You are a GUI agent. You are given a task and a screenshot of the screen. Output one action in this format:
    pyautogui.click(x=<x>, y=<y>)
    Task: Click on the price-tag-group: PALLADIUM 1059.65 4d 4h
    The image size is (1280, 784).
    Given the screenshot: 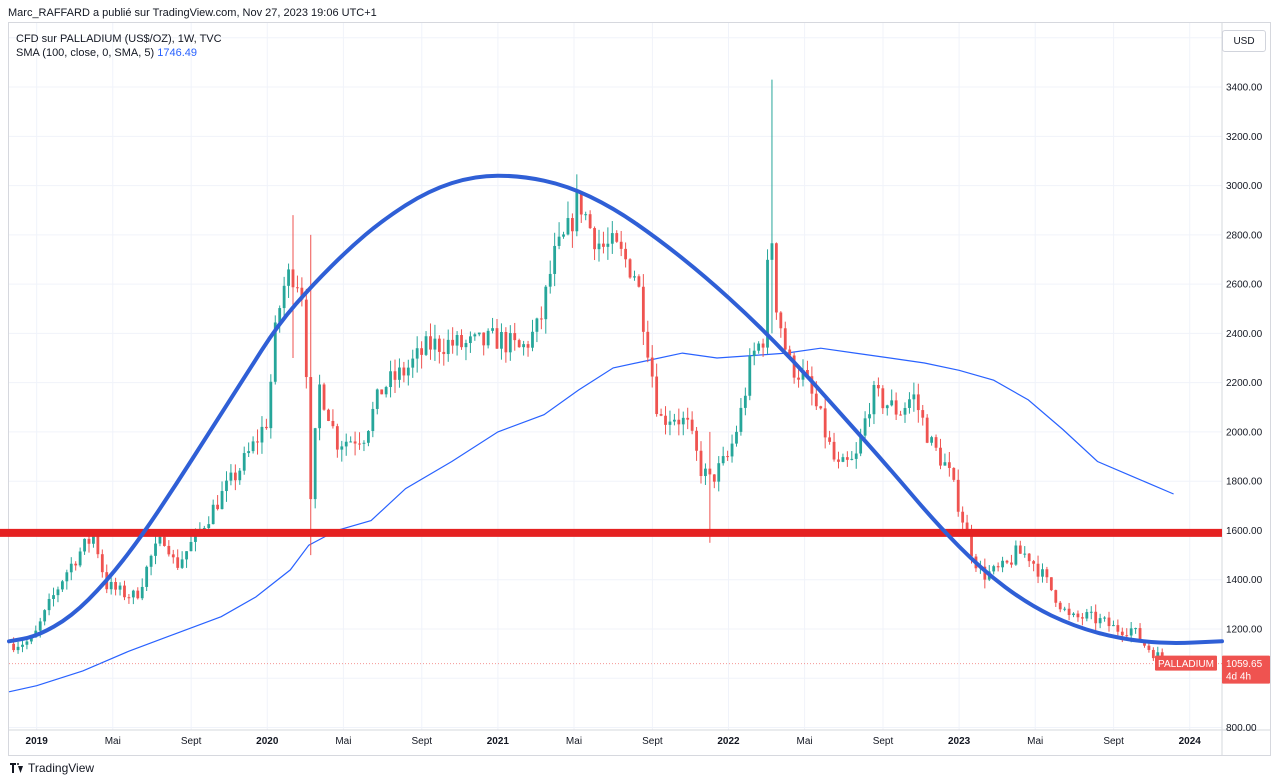 What is the action you would take?
    pyautogui.click(x=639, y=669)
    